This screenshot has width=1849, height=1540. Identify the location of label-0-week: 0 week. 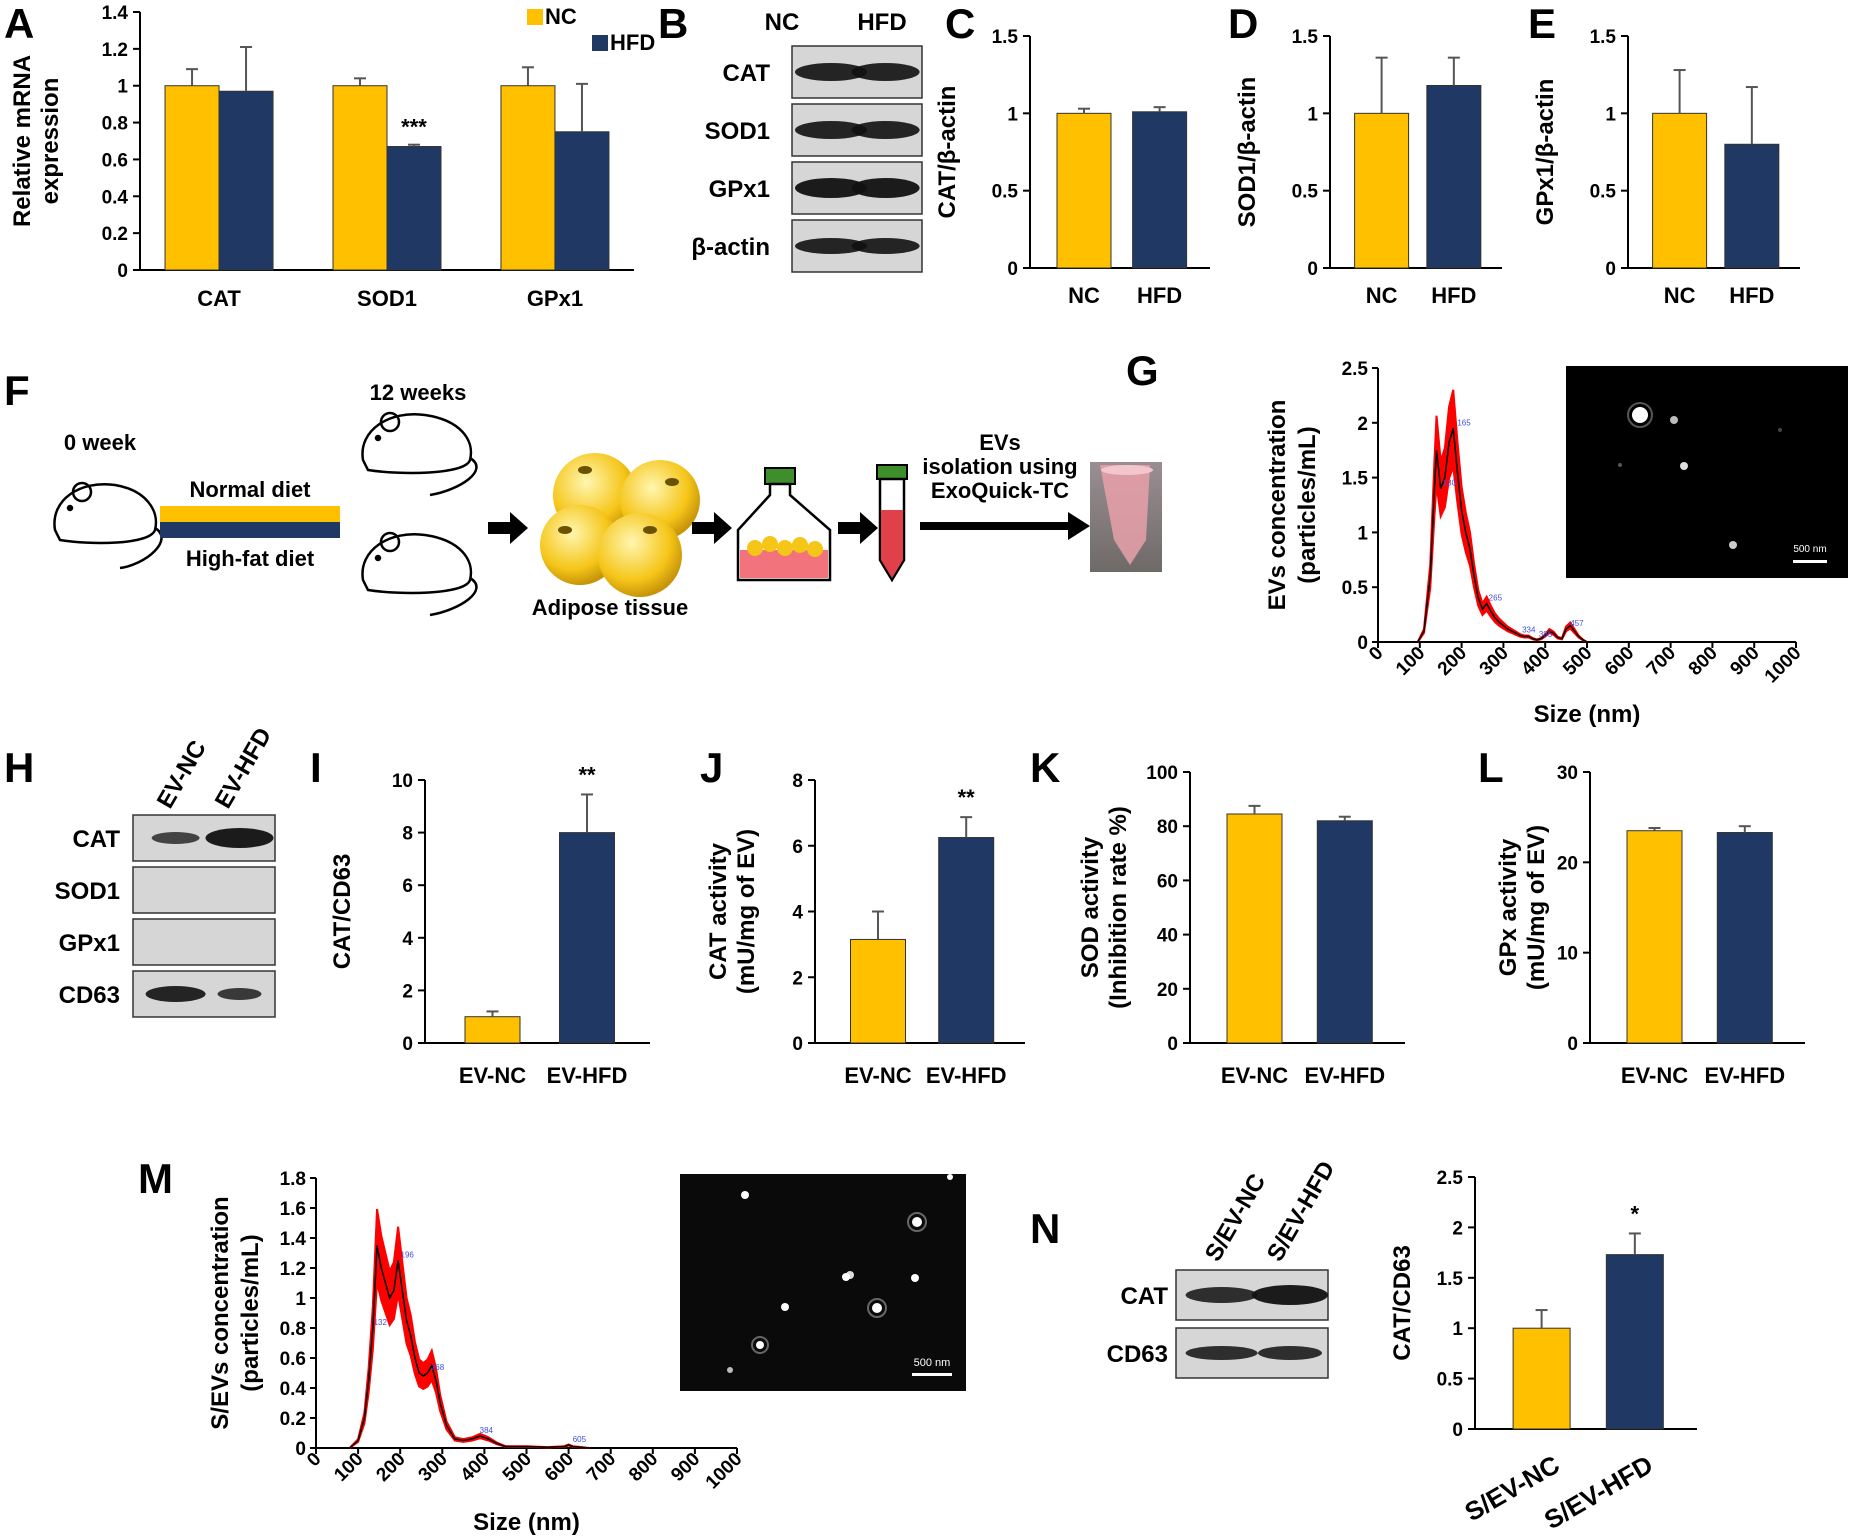
(100, 442).